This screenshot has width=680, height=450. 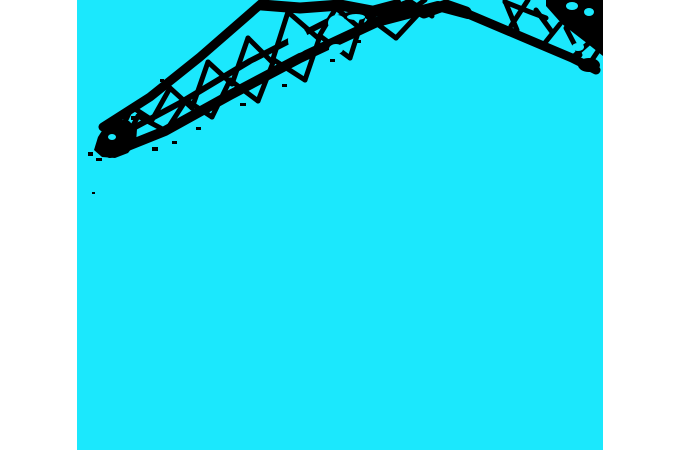 What do you see at coordinates (589, 65) in the screenshot?
I see `jib-tip` at bounding box center [589, 65].